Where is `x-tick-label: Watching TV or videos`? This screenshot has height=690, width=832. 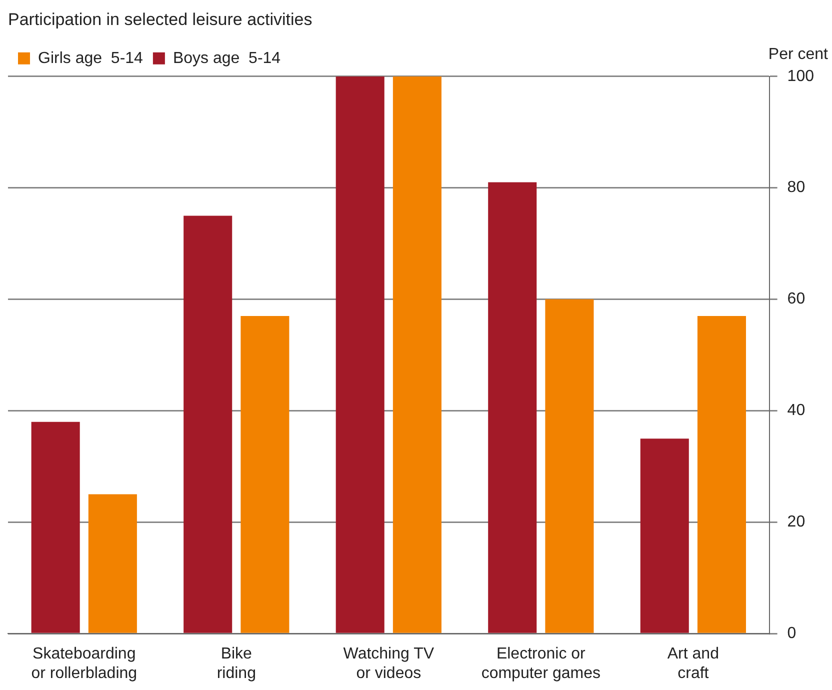 x-tick-label: Watching TV or videos is located at coordinates (388, 664).